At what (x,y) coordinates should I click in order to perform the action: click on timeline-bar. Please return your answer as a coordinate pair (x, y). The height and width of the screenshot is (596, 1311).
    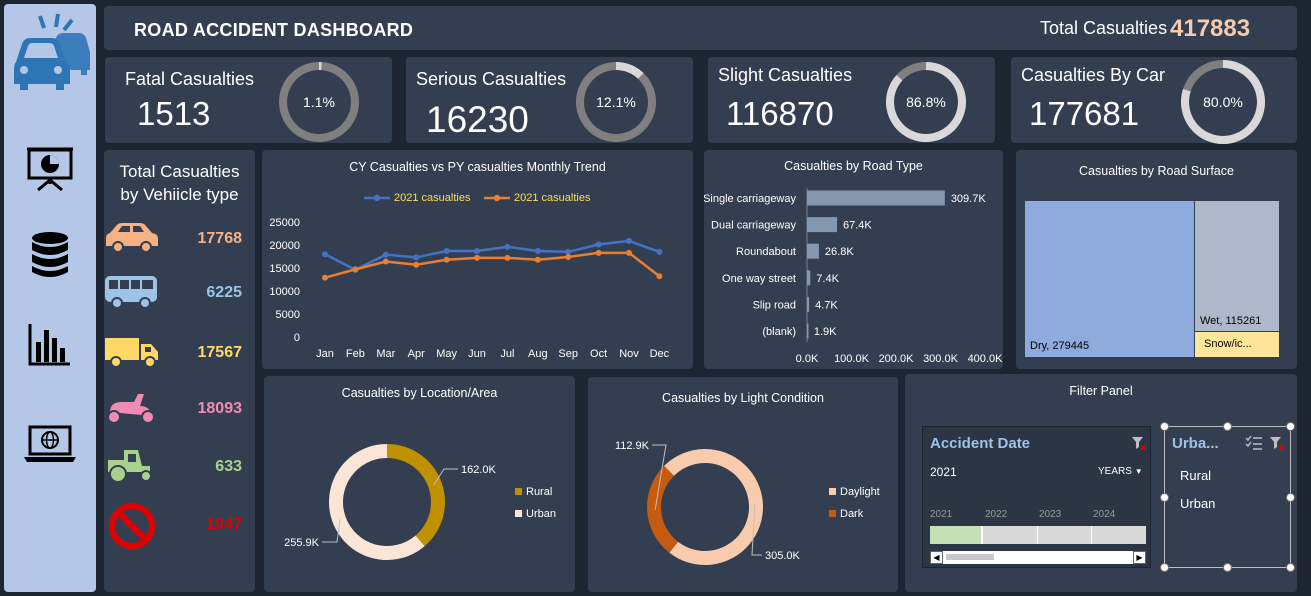
    Looking at the image, I should click on (1038, 535).